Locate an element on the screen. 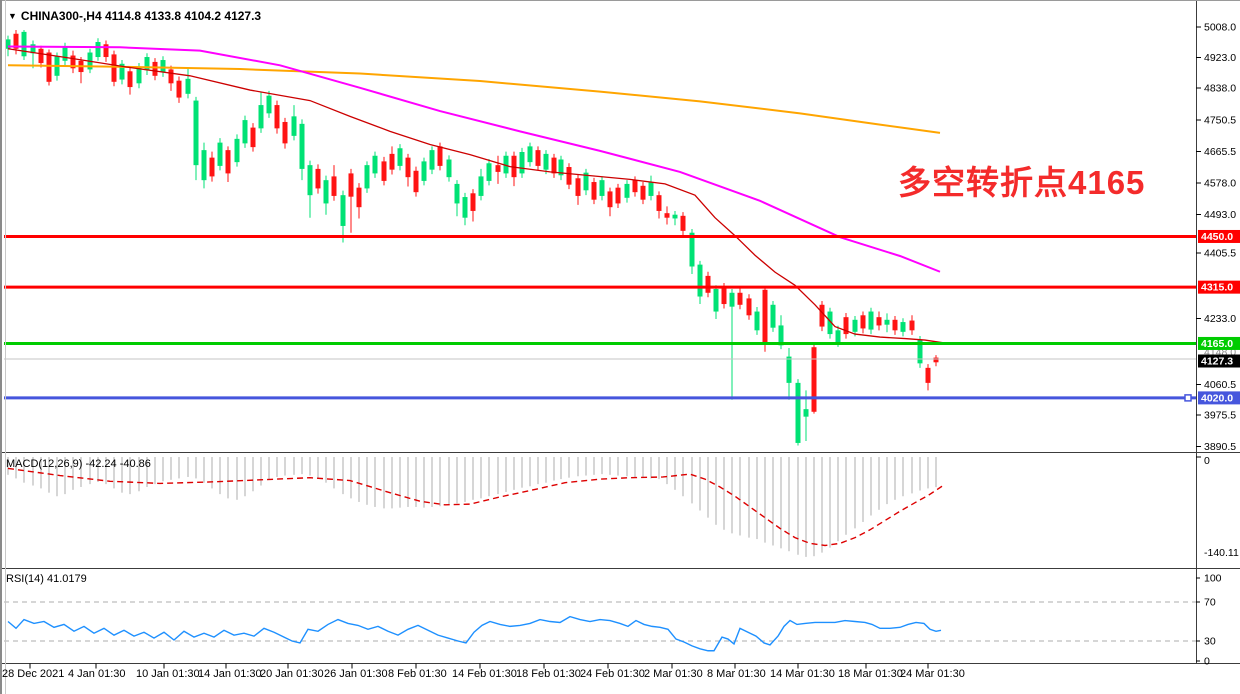 Image resolution: width=1240 pixels, height=694 pixels. price-tick-label: 4665.5 is located at coordinates (1220, 152).